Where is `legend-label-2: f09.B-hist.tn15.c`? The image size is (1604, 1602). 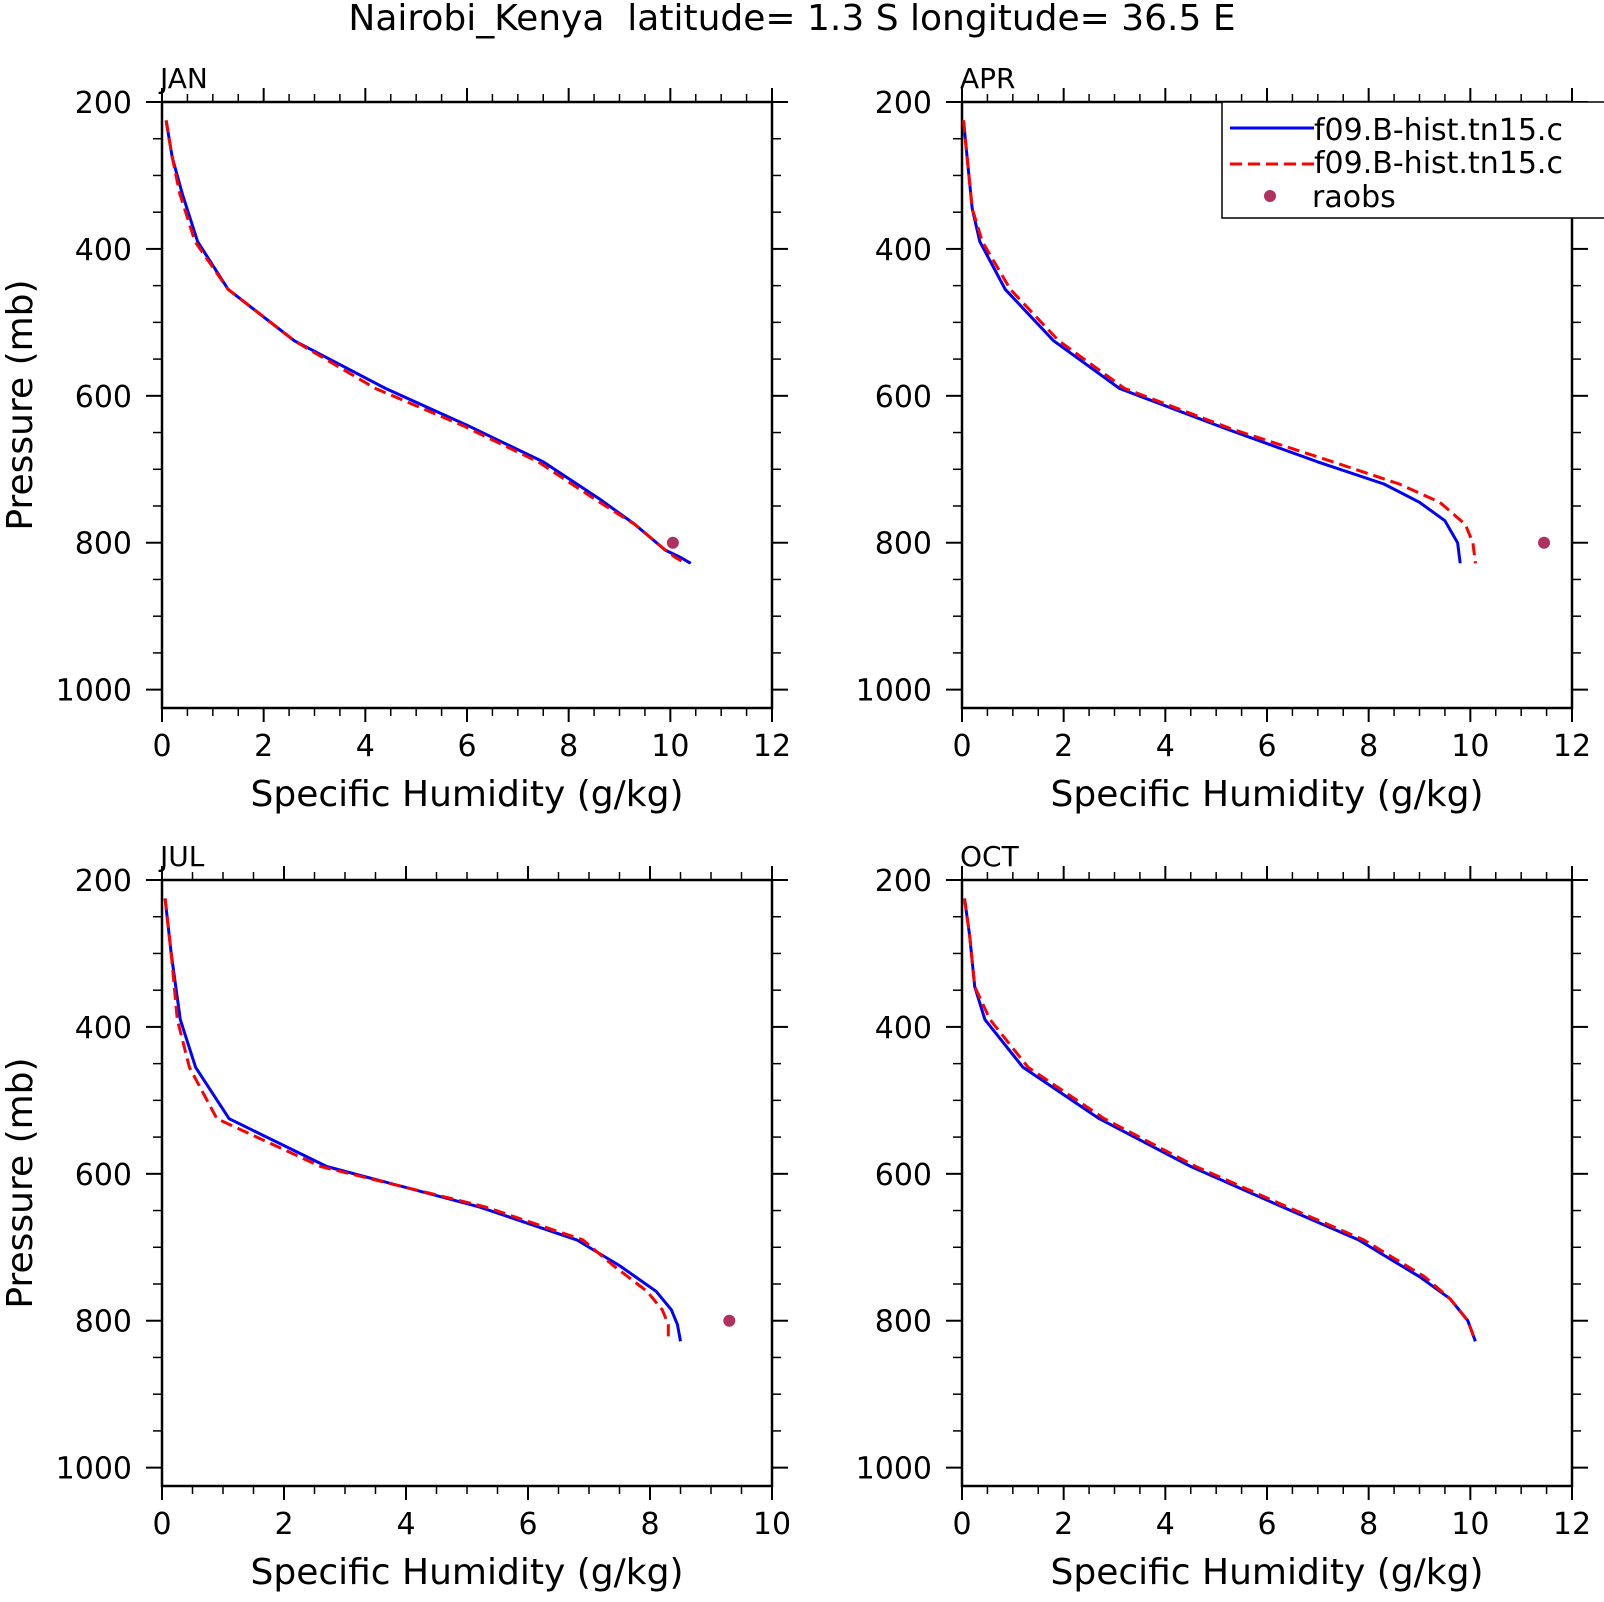 legend-label-2: f09.B-hist.tn15.c is located at coordinates (1438, 163).